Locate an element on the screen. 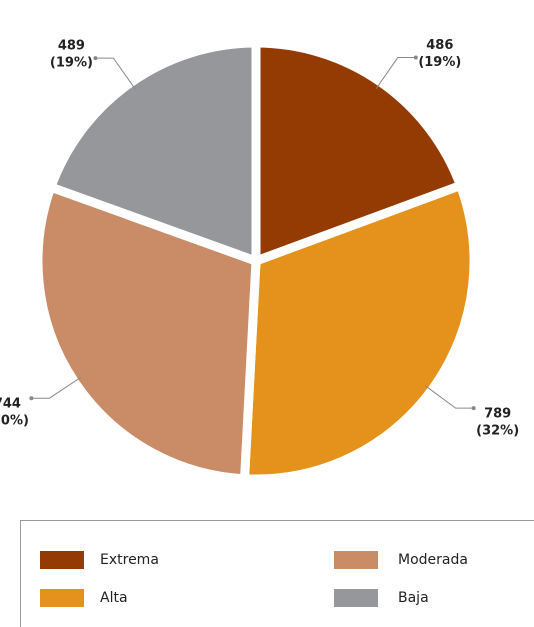  data-label-percent: (32%) is located at coordinates (497, 431).